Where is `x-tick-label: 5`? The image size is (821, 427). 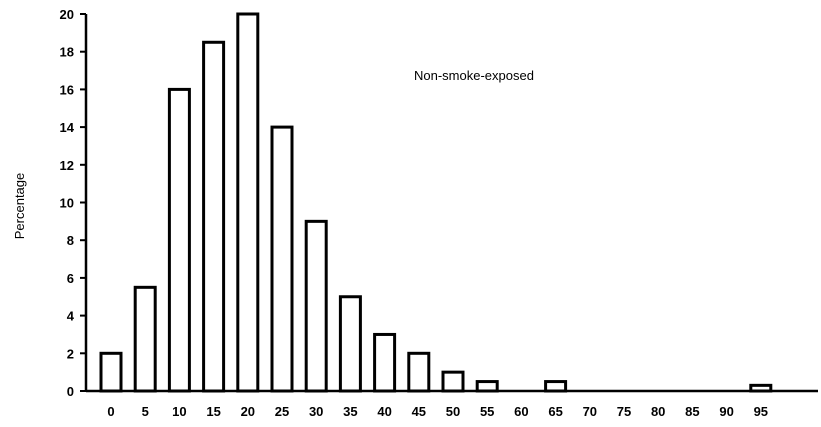 x-tick-label: 5 is located at coordinates (145, 411).